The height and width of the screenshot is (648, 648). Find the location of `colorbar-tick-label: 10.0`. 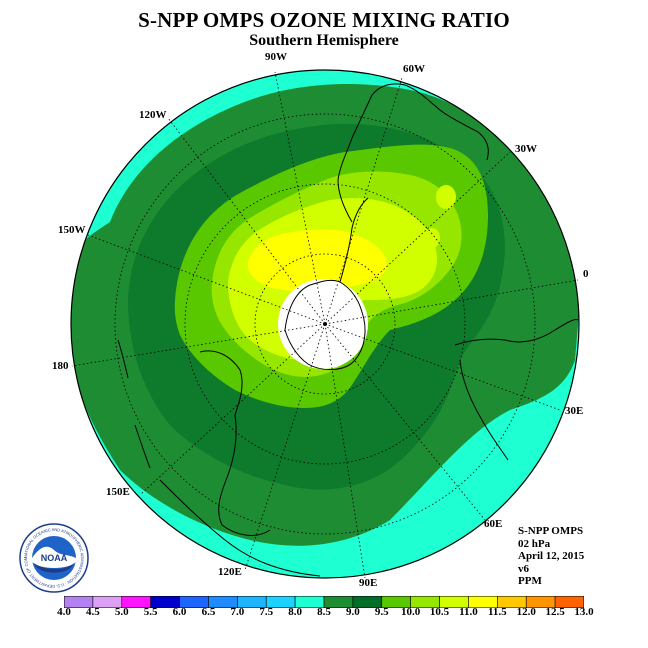

colorbar-tick-label: 10.0 is located at coordinates (411, 612).